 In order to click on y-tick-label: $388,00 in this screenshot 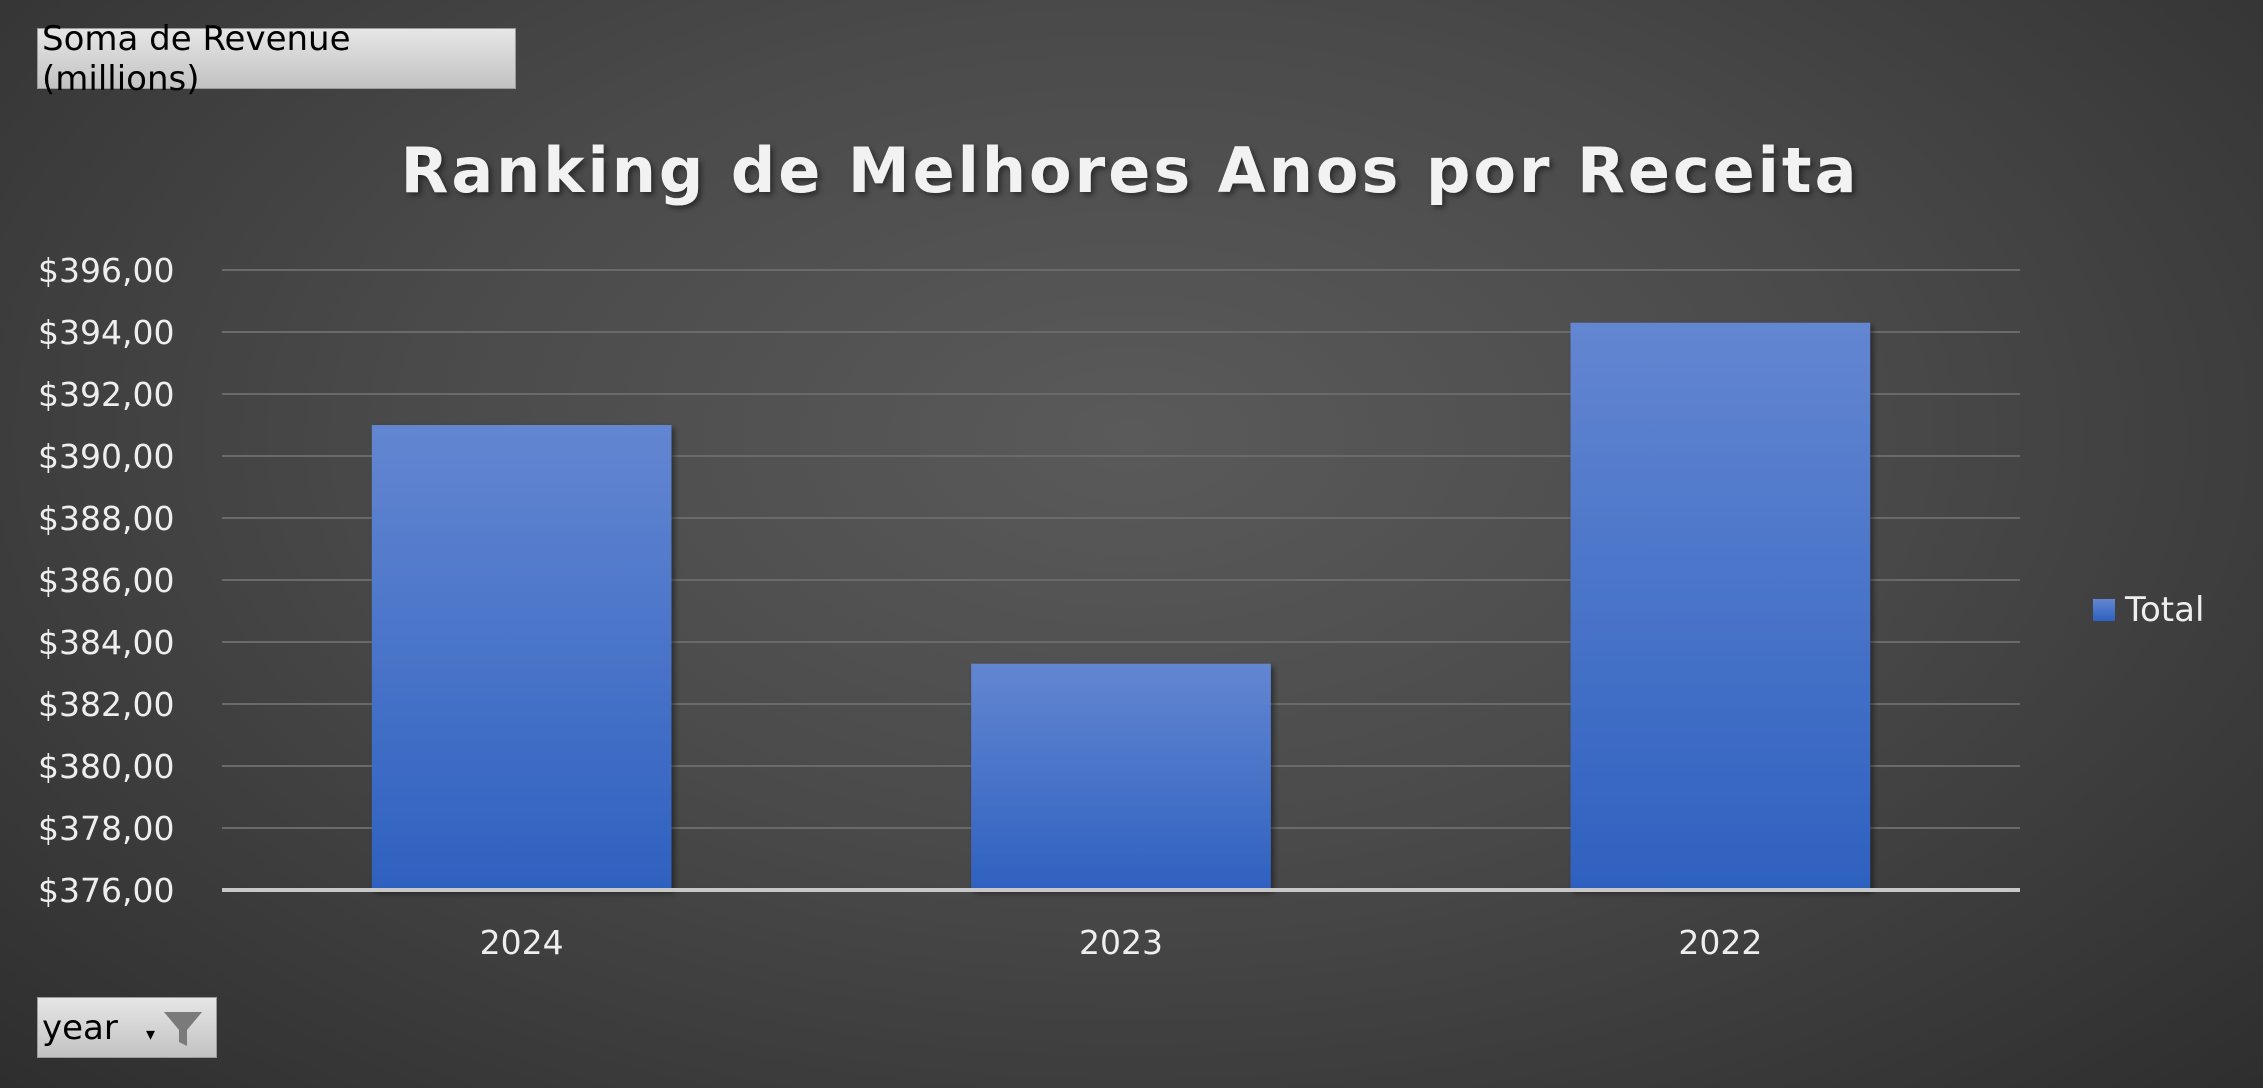, I will do `click(106, 518)`.